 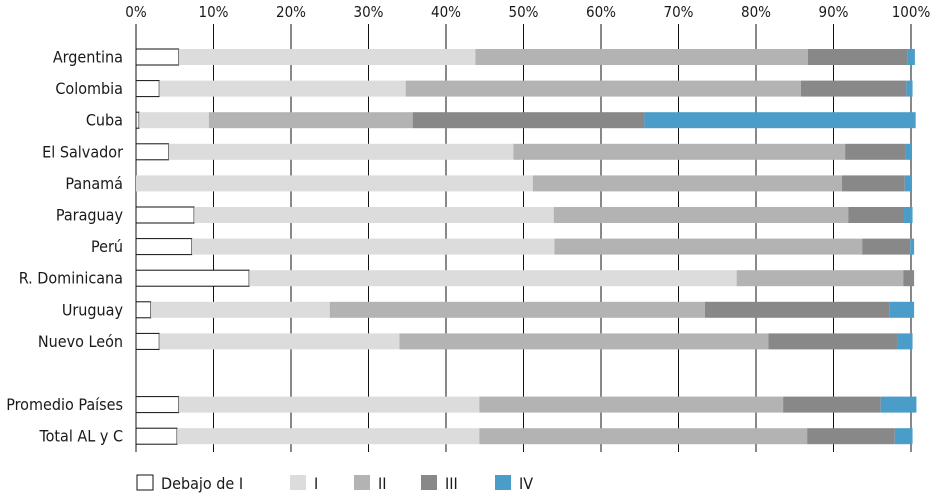 What do you see at coordinates (202, 483) in the screenshot?
I see `legend-label: Debajo de I` at bounding box center [202, 483].